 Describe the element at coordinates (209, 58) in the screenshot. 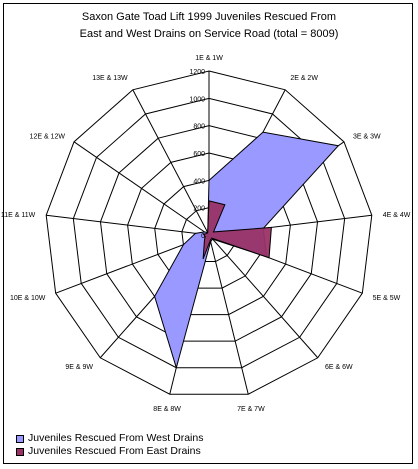

I see `category-label-1: 1E & 1W` at that location.